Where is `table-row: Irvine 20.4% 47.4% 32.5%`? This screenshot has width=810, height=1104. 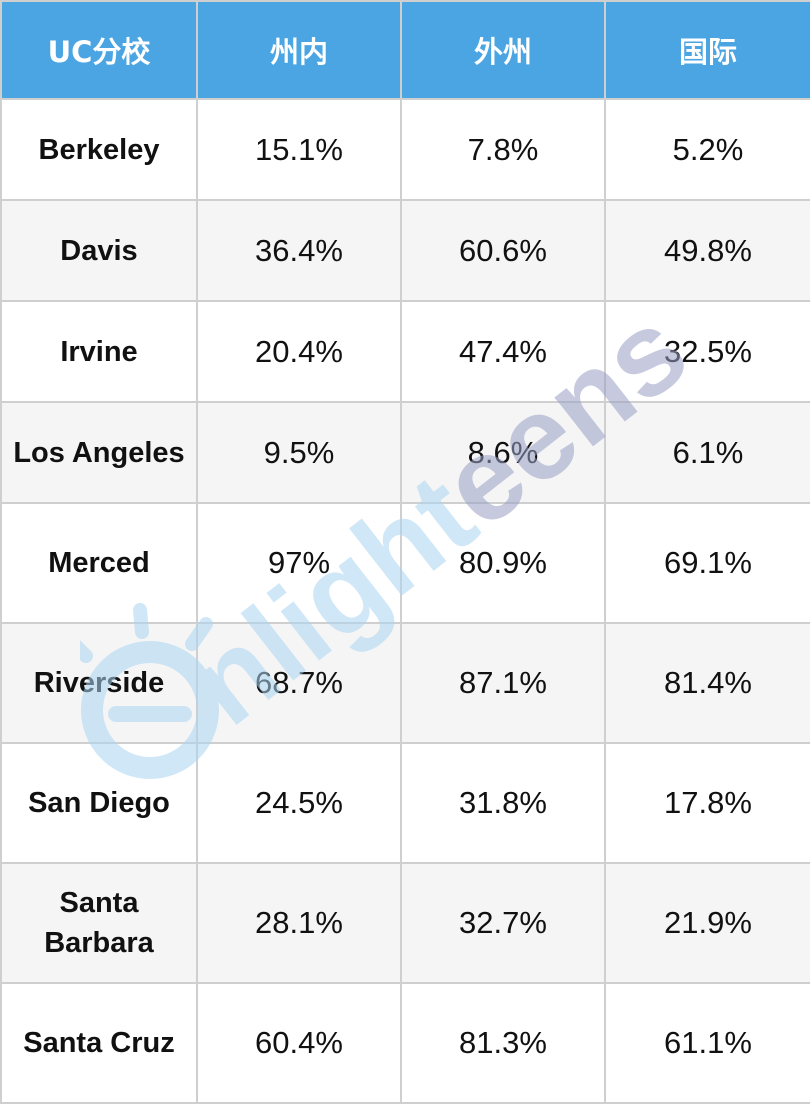
table-row: Irvine 20.4% 47.4% 32.5% is located at coordinates (405, 351).